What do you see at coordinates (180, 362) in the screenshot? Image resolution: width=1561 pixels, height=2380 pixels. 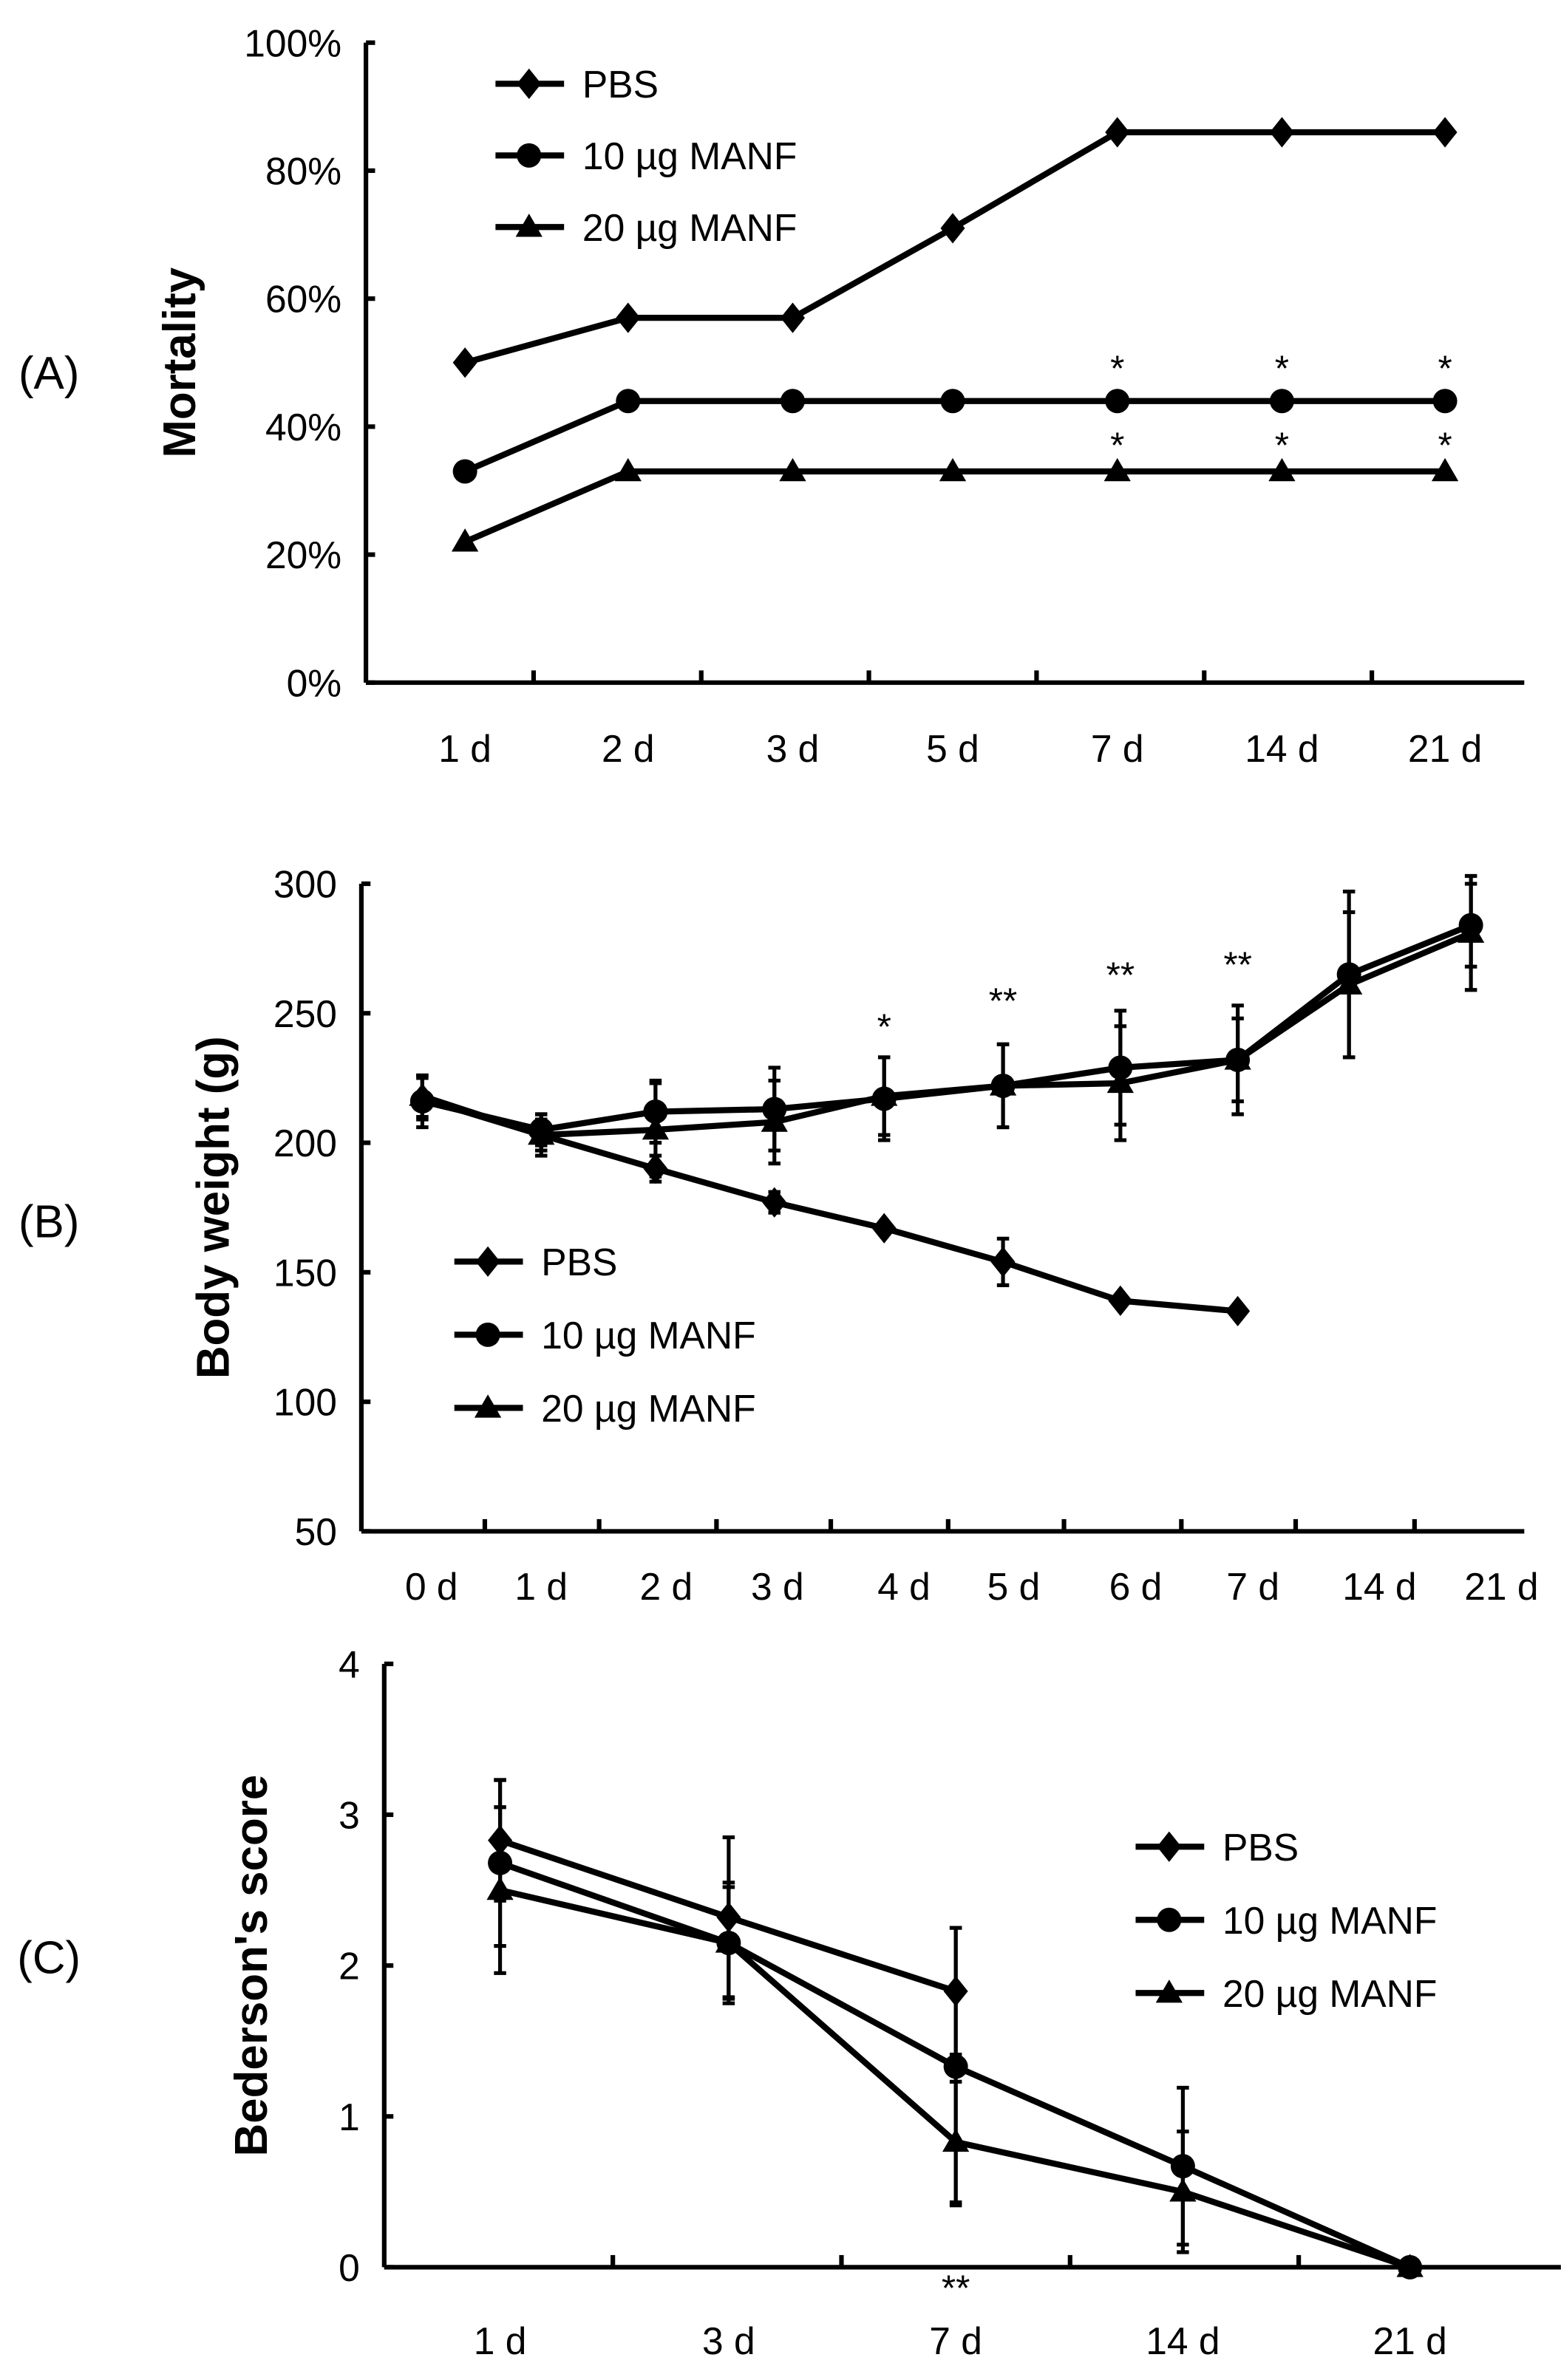 I see `y-axis-title: Mortality` at bounding box center [180, 362].